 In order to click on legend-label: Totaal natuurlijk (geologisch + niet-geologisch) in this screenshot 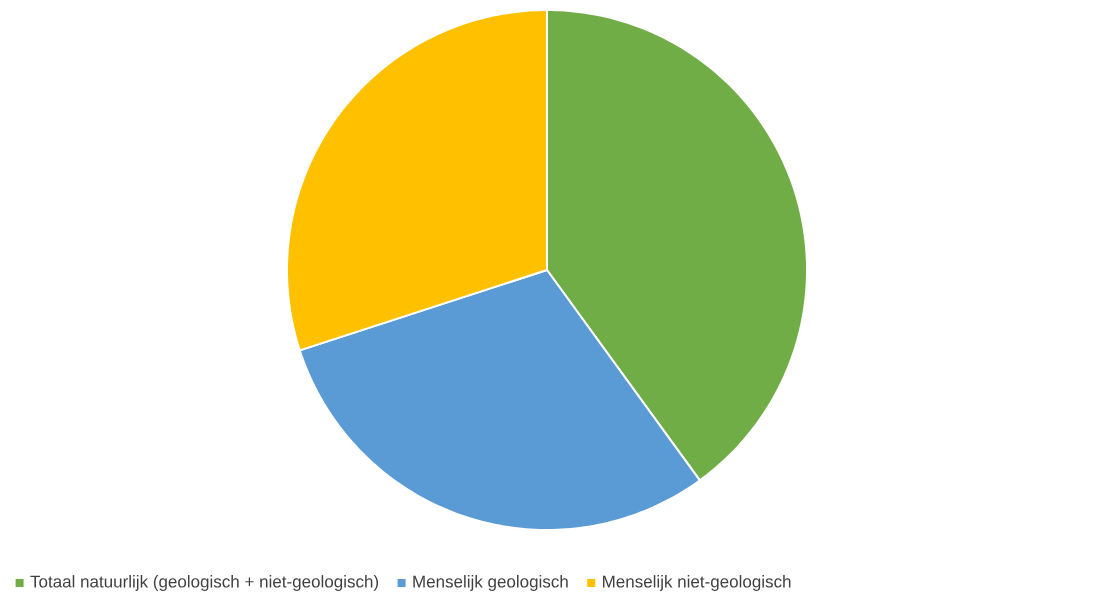, I will do `click(204, 583)`.